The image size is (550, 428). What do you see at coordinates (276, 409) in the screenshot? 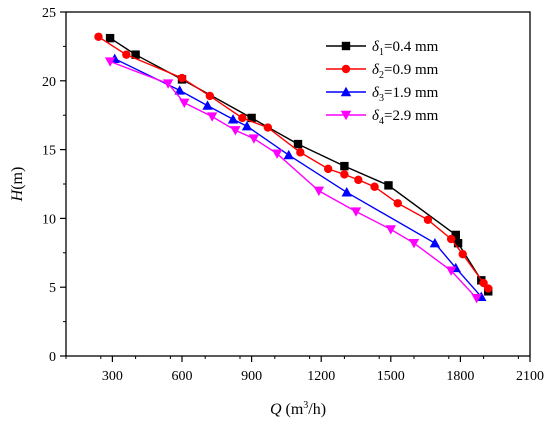
I see `x-axis-var: Q` at bounding box center [276, 409].